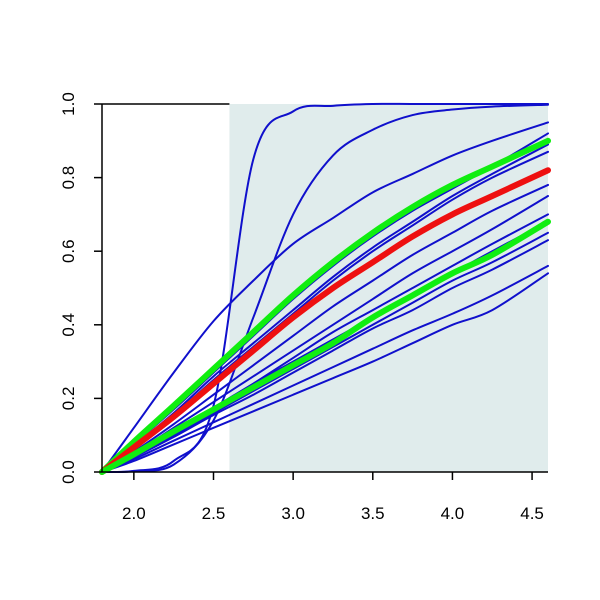 The height and width of the screenshot is (600, 600). Describe the element at coordinates (373, 513) in the screenshot. I see `x-tick-label: 3.5` at that location.